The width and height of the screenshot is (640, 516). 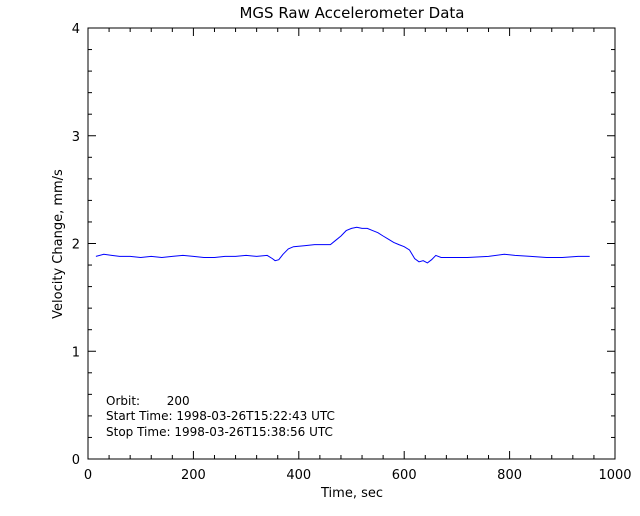 I want to click on chart-title: MGS Raw Accelerometer Data, so click(x=351, y=13).